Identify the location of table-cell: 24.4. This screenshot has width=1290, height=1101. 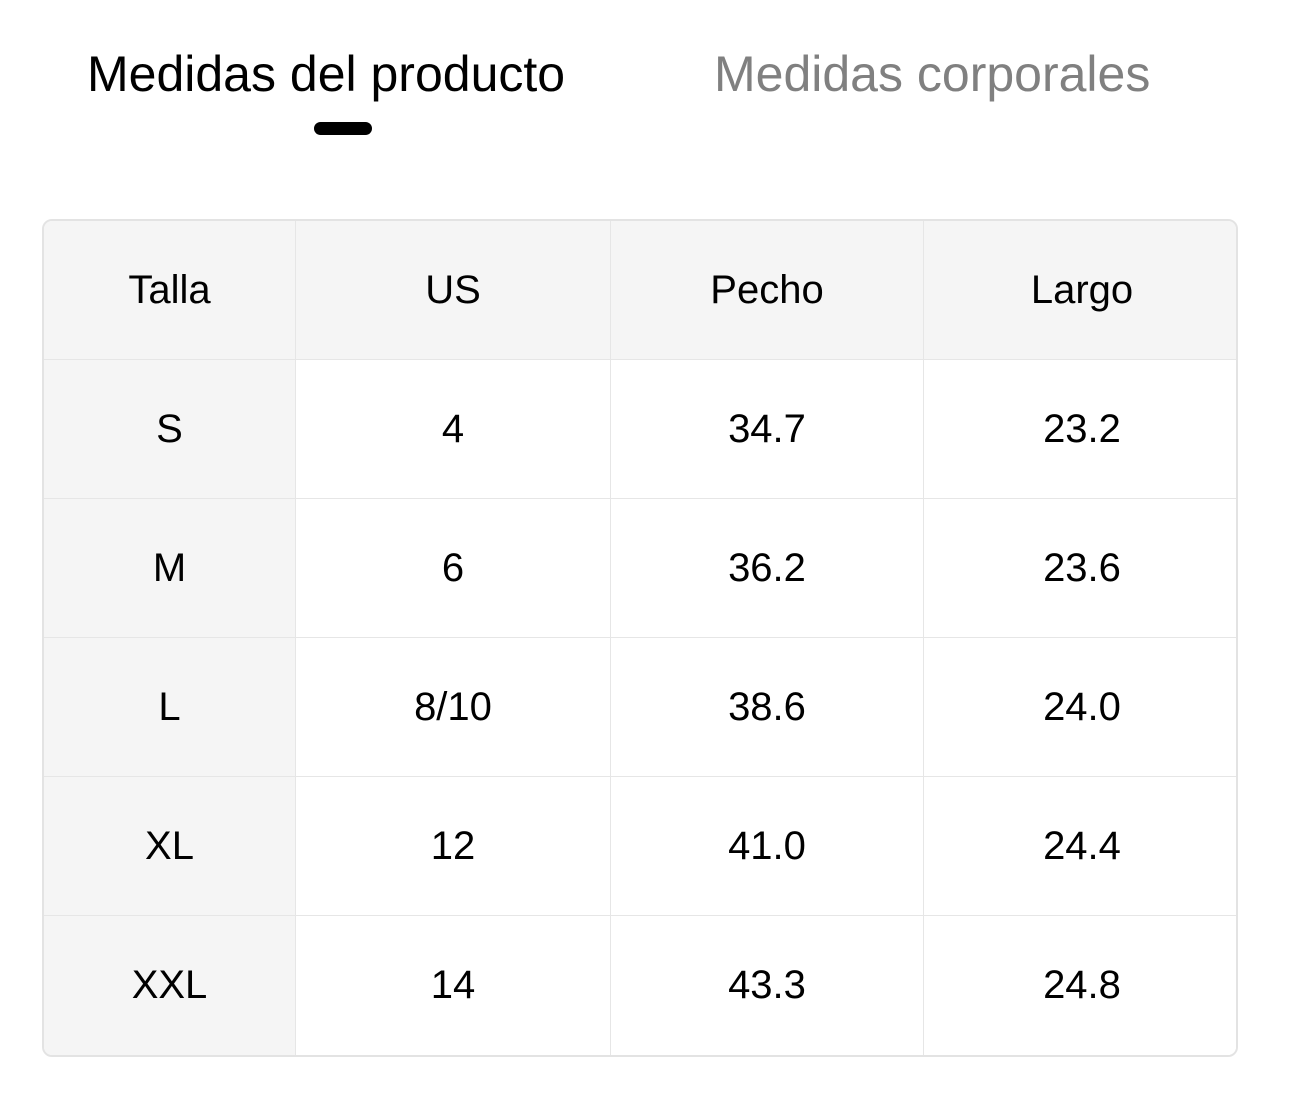
(1080, 846).